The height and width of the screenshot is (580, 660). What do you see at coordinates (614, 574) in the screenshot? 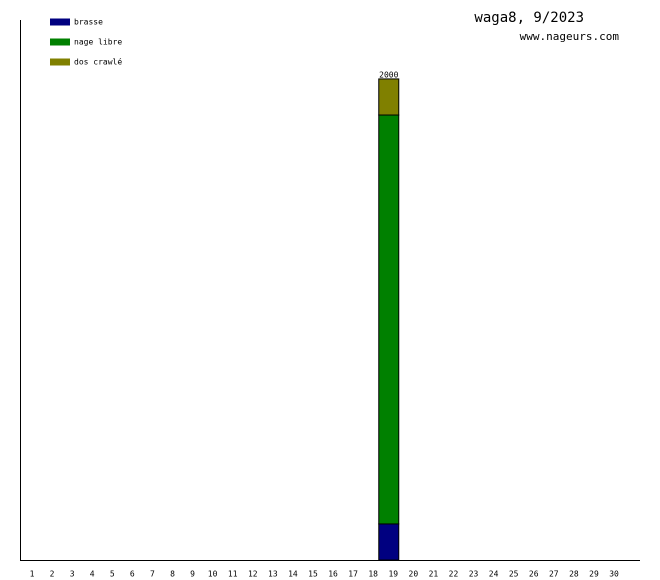
I see `x-tick-label: 30` at bounding box center [614, 574].